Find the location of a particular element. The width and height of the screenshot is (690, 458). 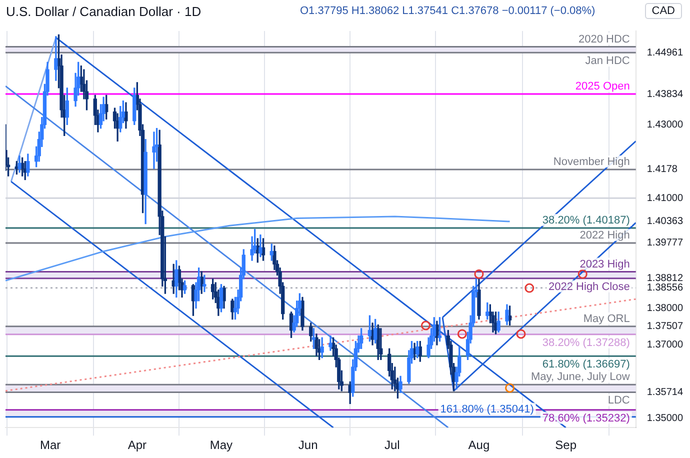

y-tick-label: 1.39777 is located at coordinates (665, 243).